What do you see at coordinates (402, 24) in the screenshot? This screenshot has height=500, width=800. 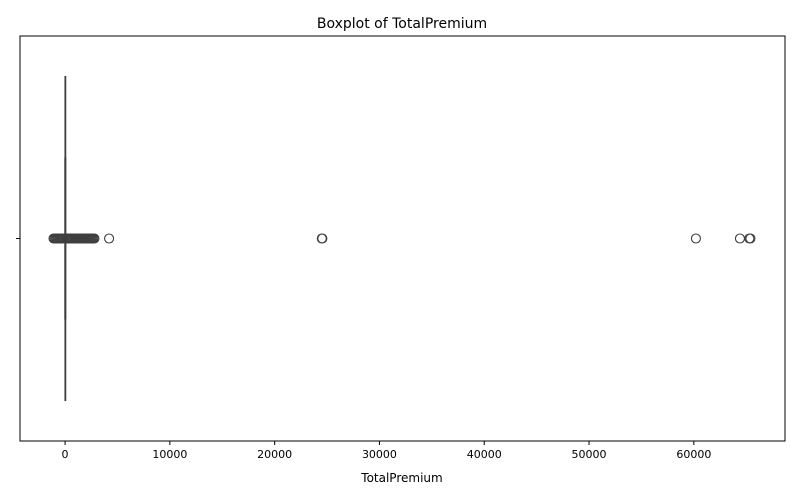 I see `chart-title: Boxplot of TotalPremium` at bounding box center [402, 24].